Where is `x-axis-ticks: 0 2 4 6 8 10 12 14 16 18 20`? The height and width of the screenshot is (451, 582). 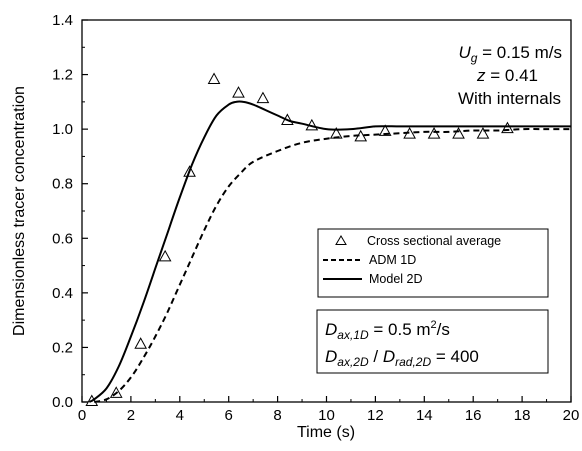
x-axis-ticks: 0 2 4 6 8 10 12 14 16 18 20 is located at coordinates (329, 410).